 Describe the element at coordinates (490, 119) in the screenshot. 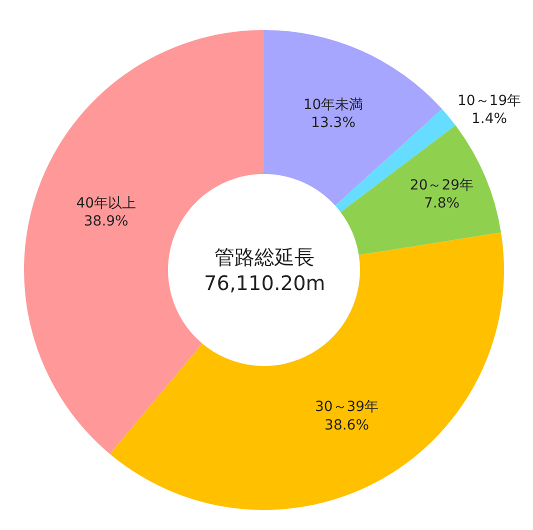

I see `data-label: 1.4%` at that location.